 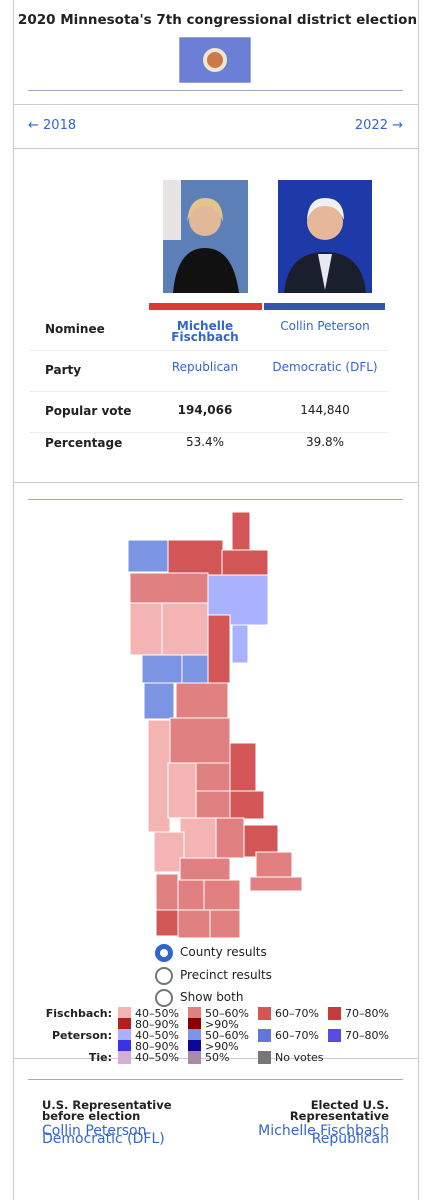 I want to click on table-cell: Republican, so click(x=205, y=367).